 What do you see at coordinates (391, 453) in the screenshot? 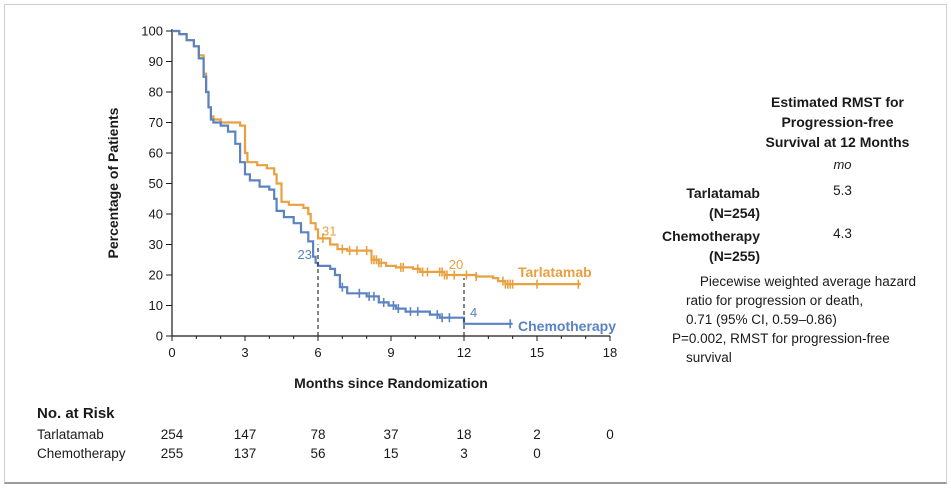
I see `risk-cell: 15` at bounding box center [391, 453].